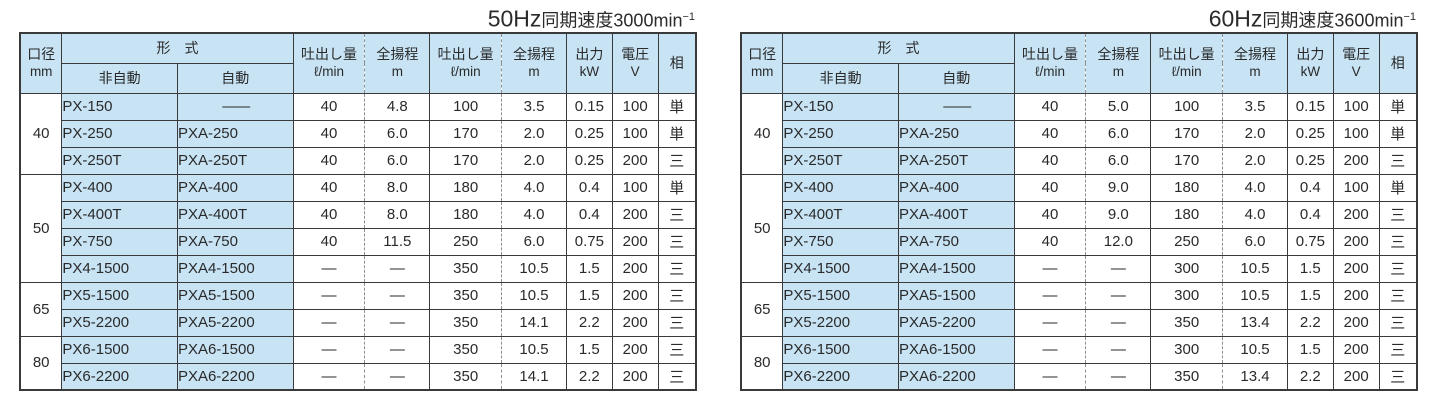 Image resolution: width=1443 pixels, height=401 pixels. I want to click on model-auto-cell: PXA-400T, so click(956, 214).